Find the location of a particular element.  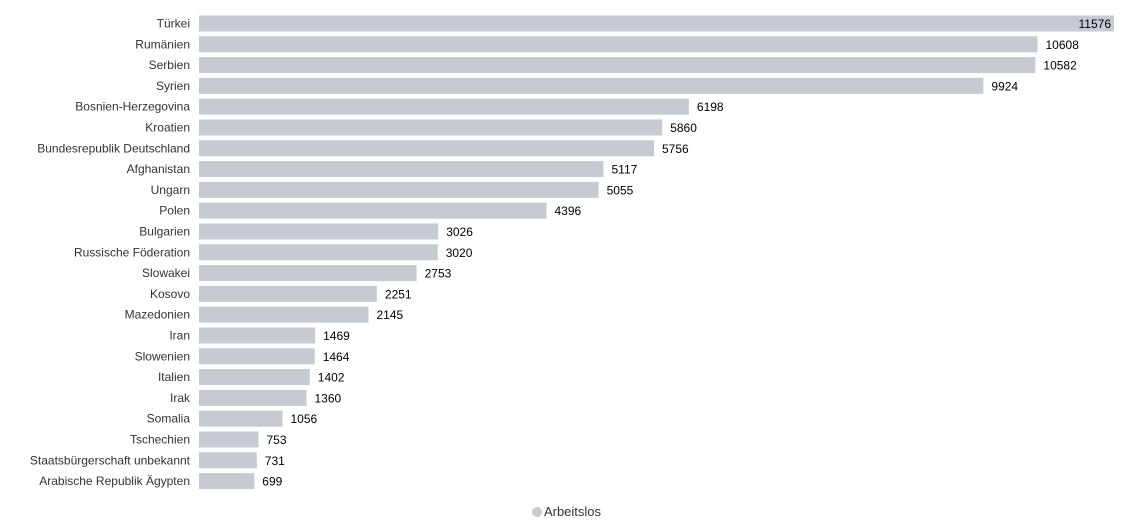

data-label: 11576 is located at coordinates (1095, 24).